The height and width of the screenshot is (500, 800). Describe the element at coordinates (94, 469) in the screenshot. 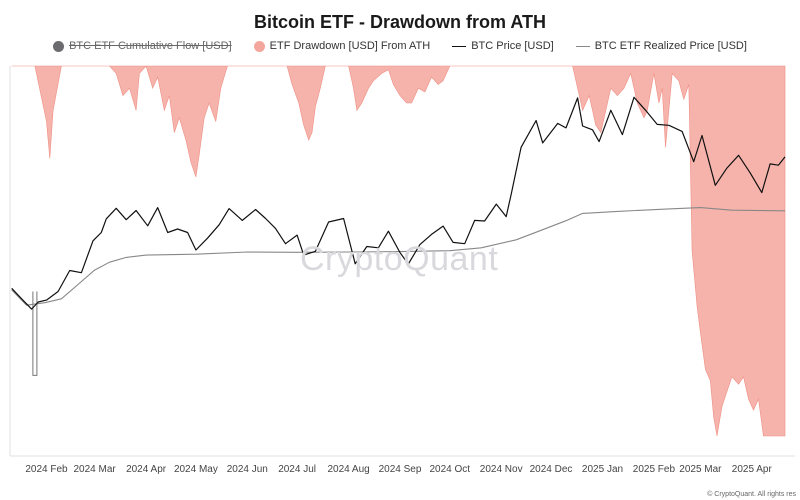

I see `x-tick-label: 2024 Mar` at that location.